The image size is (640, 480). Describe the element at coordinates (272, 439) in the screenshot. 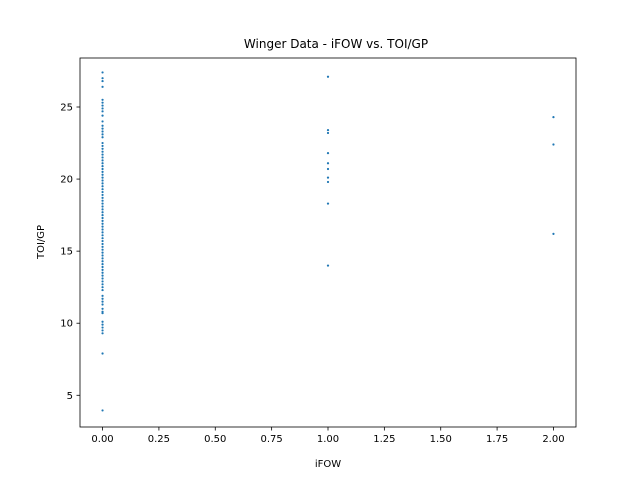

I see `x-tick-label: 0.75` at that location.